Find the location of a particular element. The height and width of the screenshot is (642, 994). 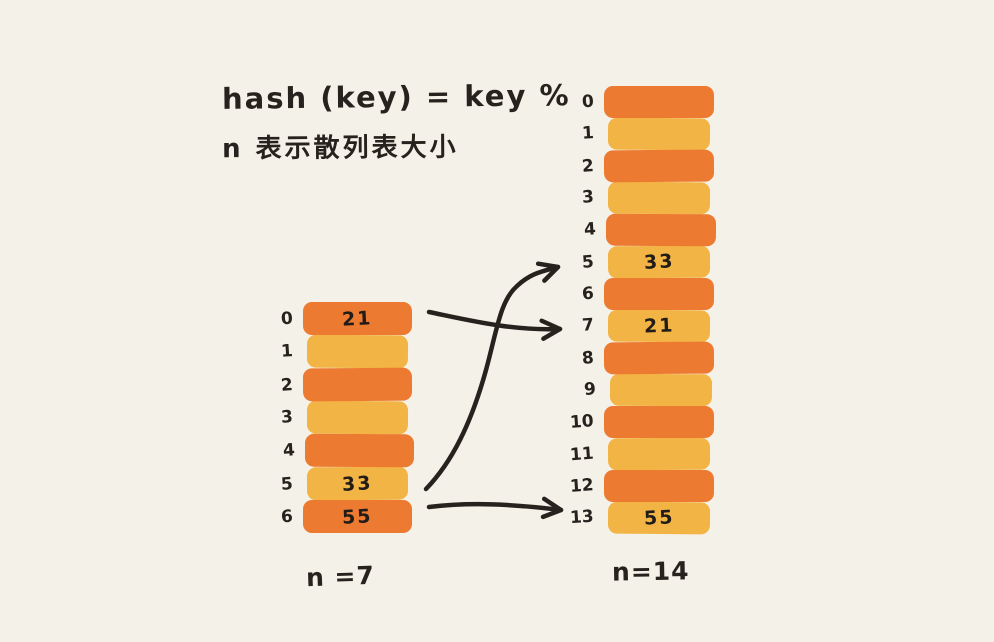

hash-slot-right-9: 9 is located at coordinates (648, 390).